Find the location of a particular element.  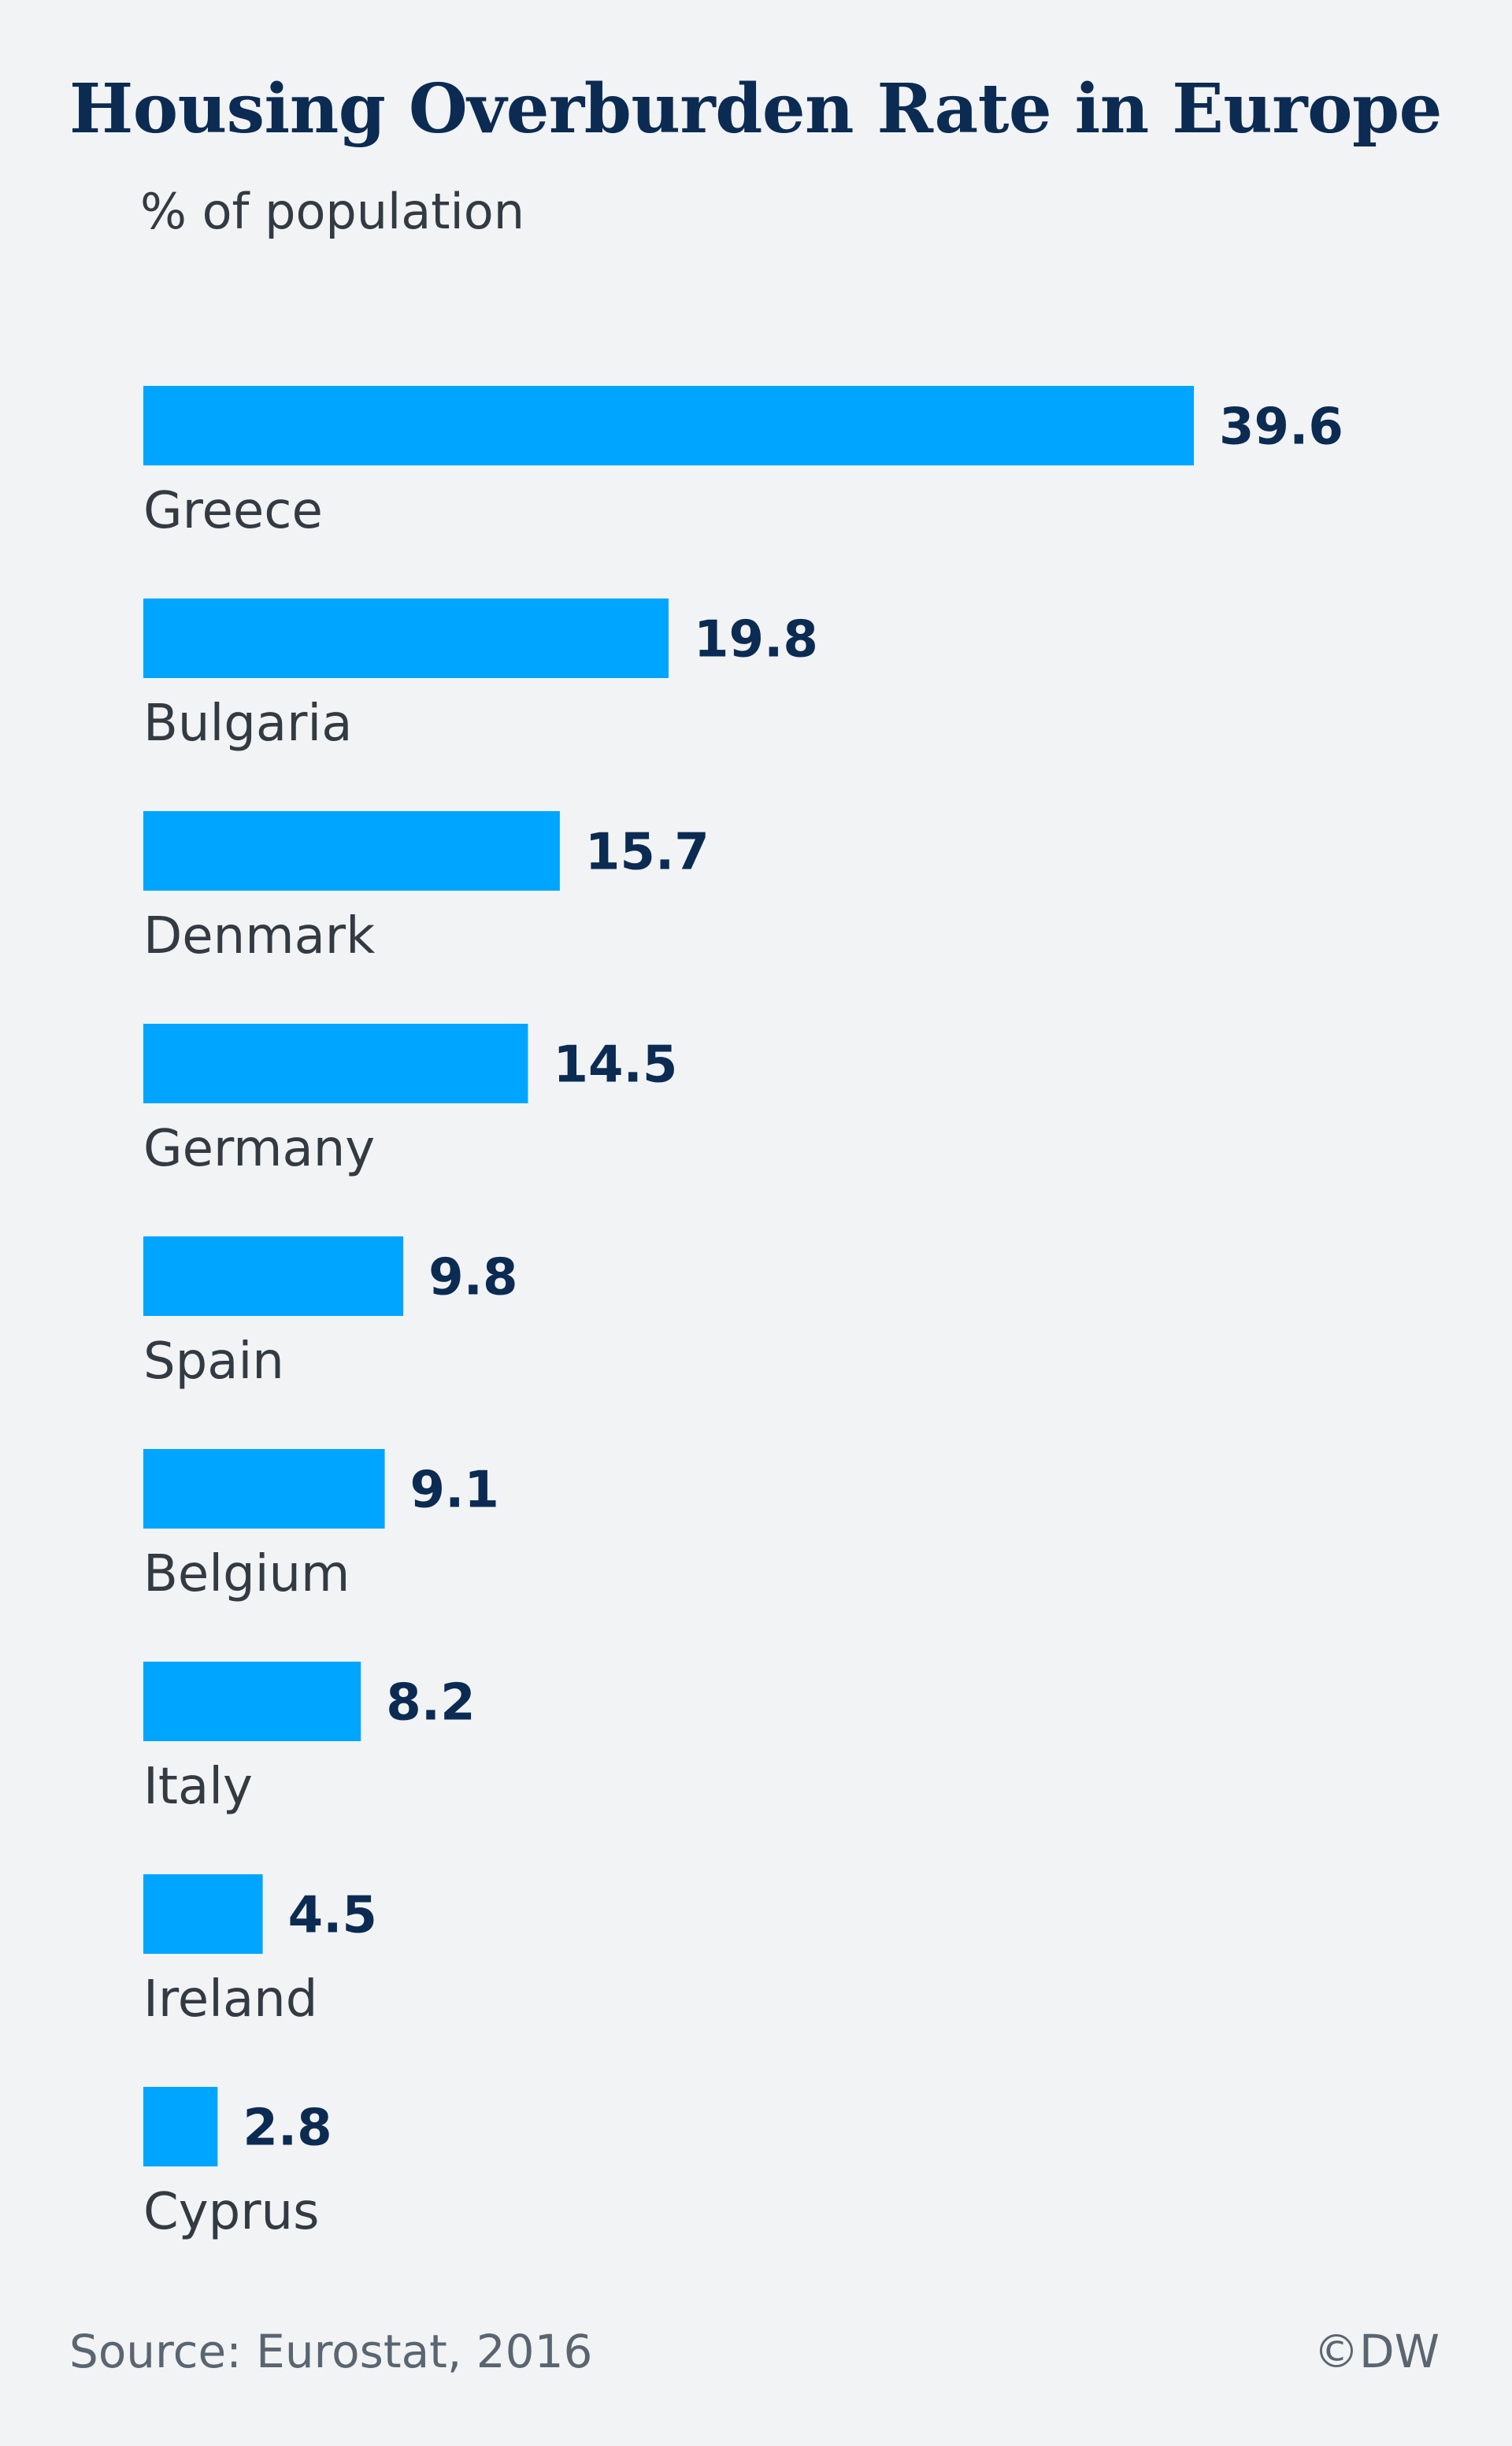

bar-italy is located at coordinates (252, 1702).